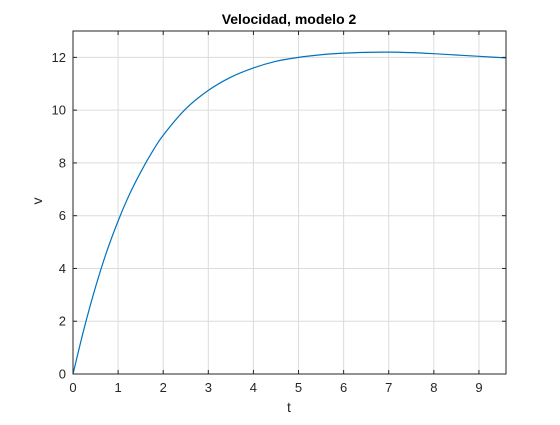  Describe the element at coordinates (208, 387) in the screenshot. I see `x-tick-label: 3` at that location.